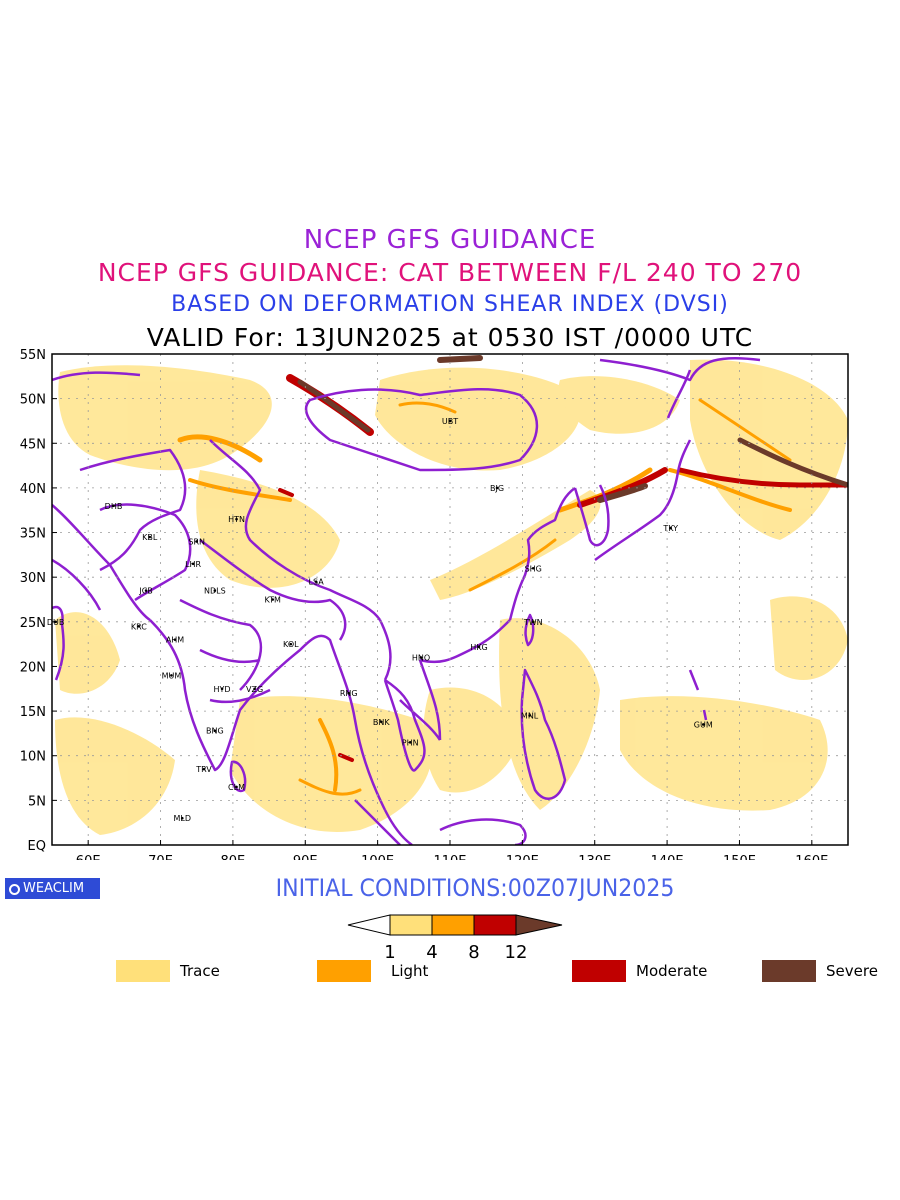  What do you see at coordinates (453, 925) in the screenshot?
I see `colorbar-segment-light` at bounding box center [453, 925].